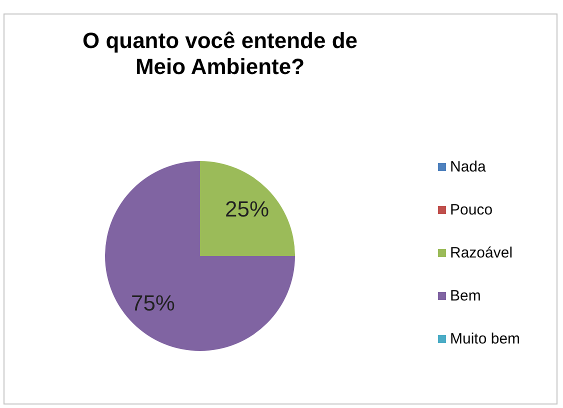 The height and width of the screenshot is (408, 563). Describe the element at coordinates (481, 253) in the screenshot. I see `legend-label: Razoável` at that location.